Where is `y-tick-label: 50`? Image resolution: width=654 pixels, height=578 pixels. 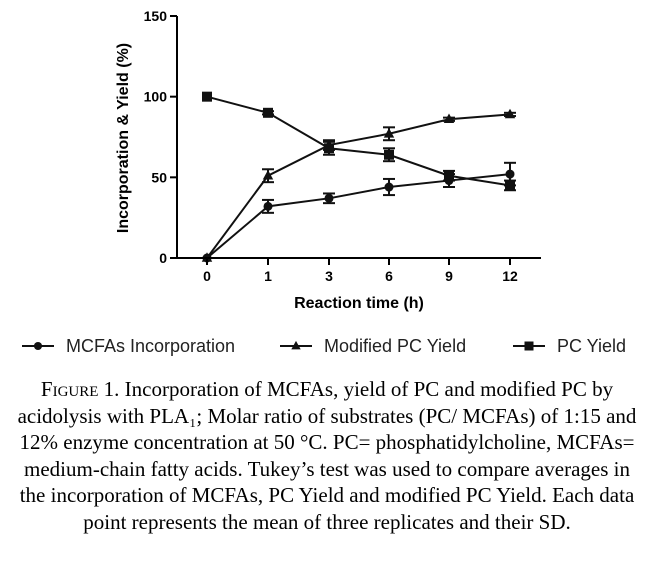 y-tick-label: 50 is located at coordinates (159, 177).